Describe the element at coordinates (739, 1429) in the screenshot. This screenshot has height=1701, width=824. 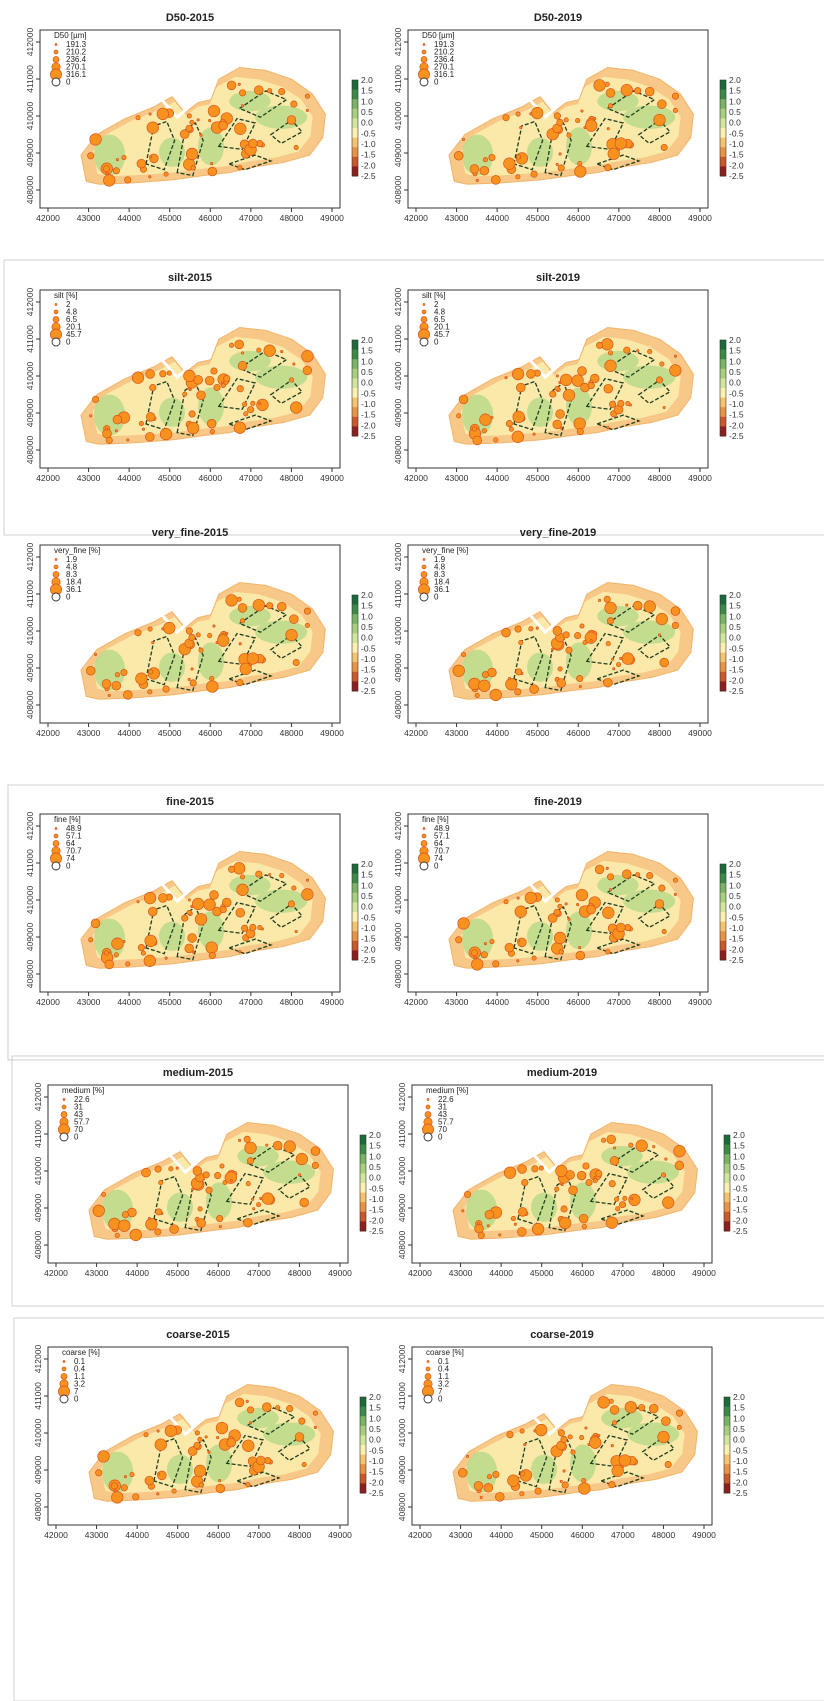
I see `colorbar-label: 0.5` at that location.